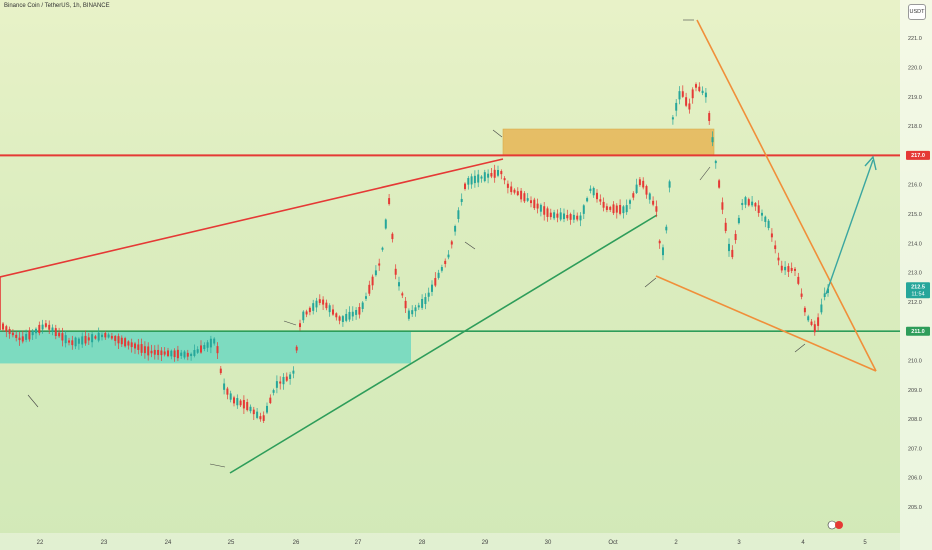  What do you see at coordinates (870, 163) in the screenshot?
I see `projection-arrow-head` at bounding box center [870, 163].